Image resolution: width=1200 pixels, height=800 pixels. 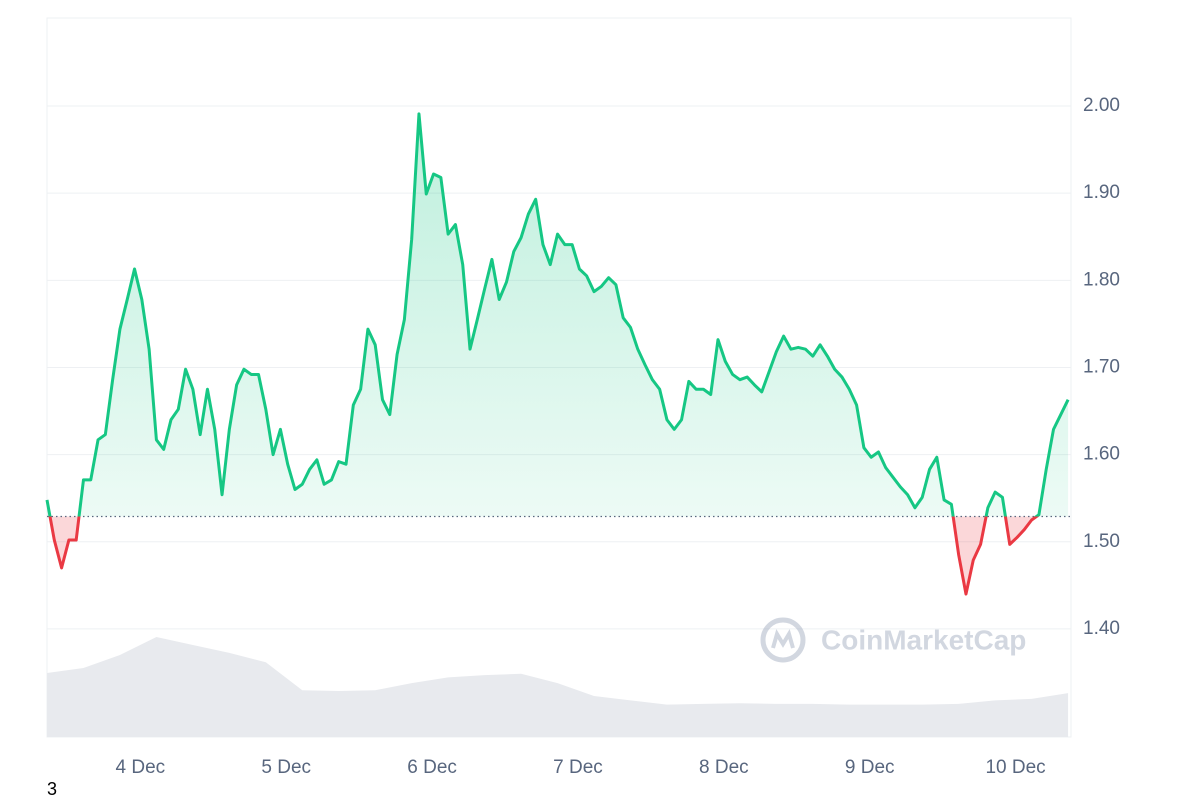 What do you see at coordinates (1101, 192) in the screenshot?
I see `y-tick-label: 1.90` at bounding box center [1101, 192].